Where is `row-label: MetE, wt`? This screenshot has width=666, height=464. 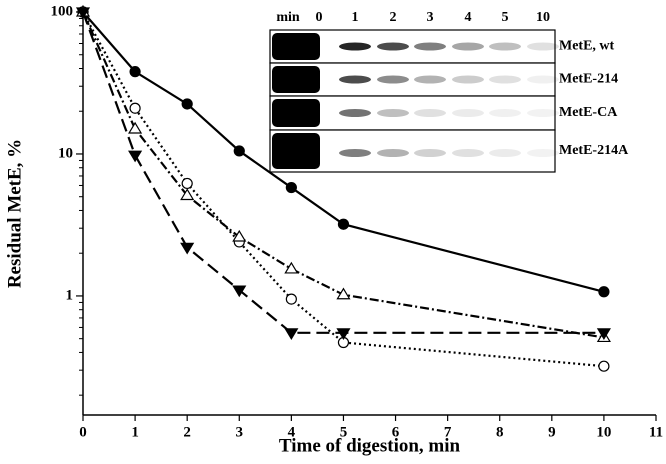
row-label: MetE, wt is located at coordinates (587, 46).